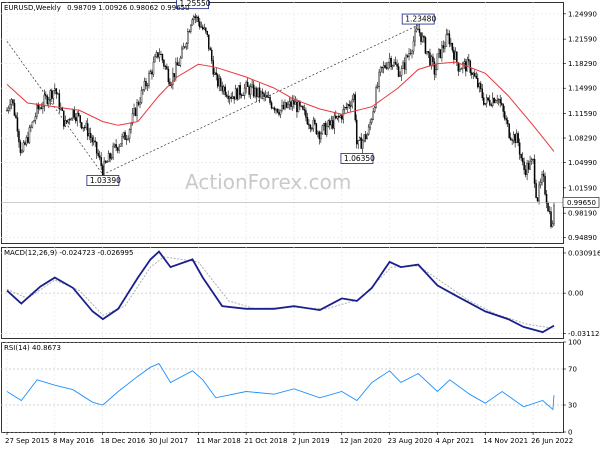 The height and width of the screenshot is (450, 600). I want to click on y-tick-label: 1.24990, so click(582, 14).